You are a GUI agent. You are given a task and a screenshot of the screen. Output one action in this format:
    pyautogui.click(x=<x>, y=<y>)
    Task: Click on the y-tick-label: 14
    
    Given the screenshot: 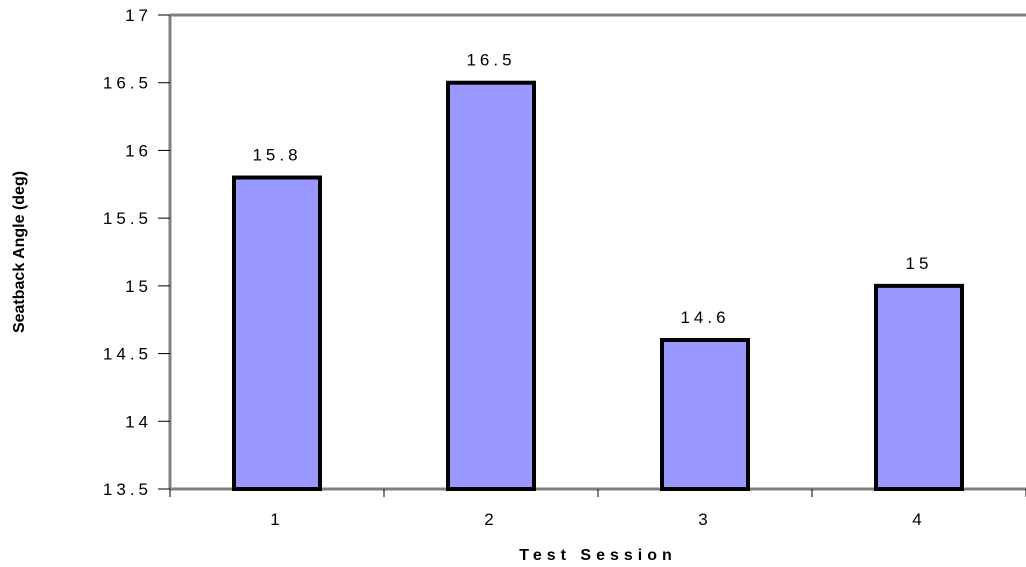 What is the action you would take?
    pyautogui.click(x=138, y=421)
    